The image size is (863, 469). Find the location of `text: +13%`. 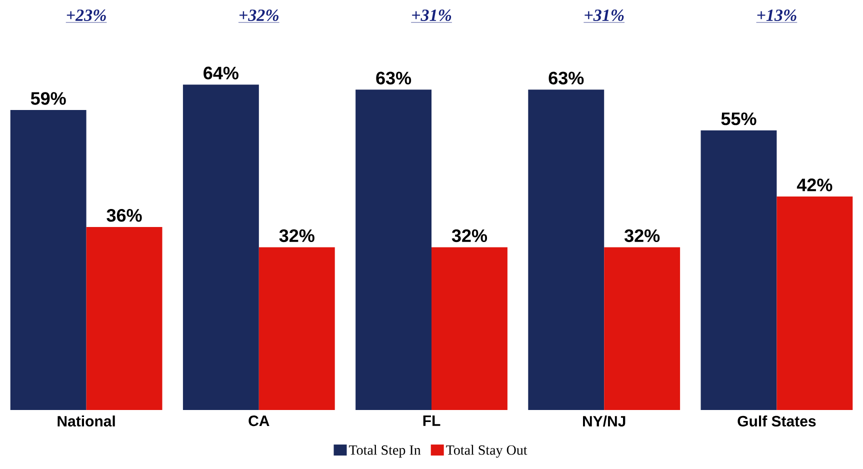

text: +13% is located at coordinates (776, 16).